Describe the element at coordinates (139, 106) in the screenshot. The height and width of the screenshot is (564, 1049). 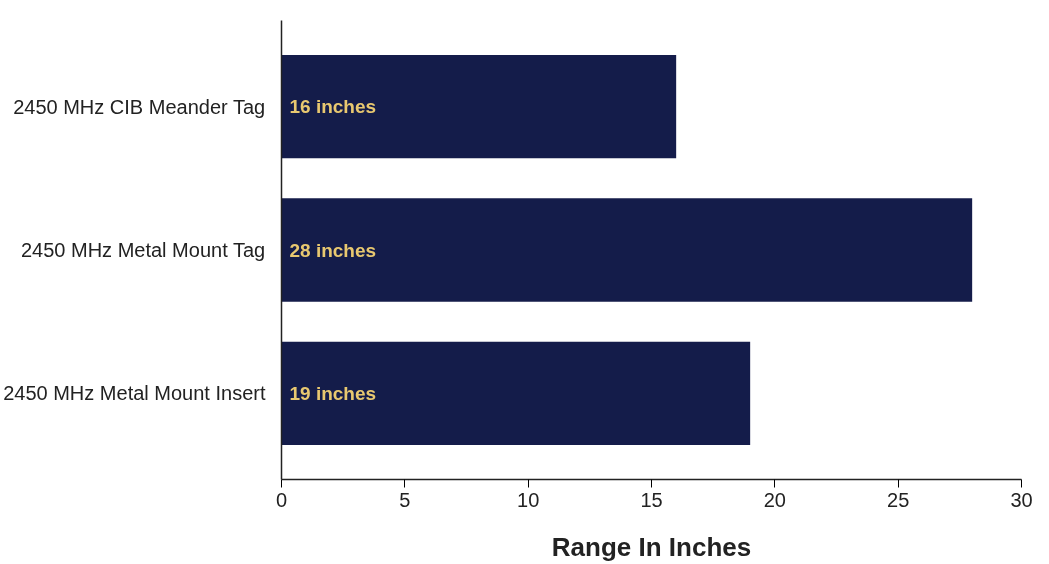
I see `y-tick-label: 2450 MHz CIB Meander Tag` at that location.